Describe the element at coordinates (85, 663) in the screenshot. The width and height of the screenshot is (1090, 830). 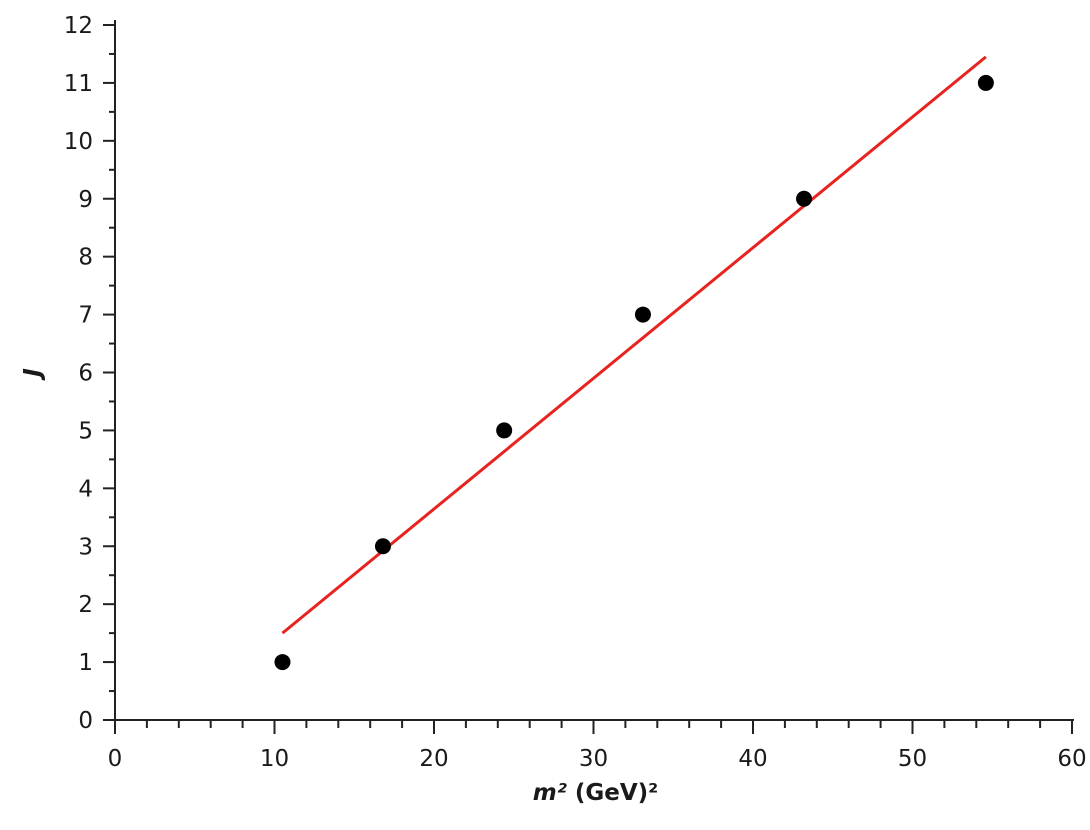
I see `y-tick-label: 1` at that location.